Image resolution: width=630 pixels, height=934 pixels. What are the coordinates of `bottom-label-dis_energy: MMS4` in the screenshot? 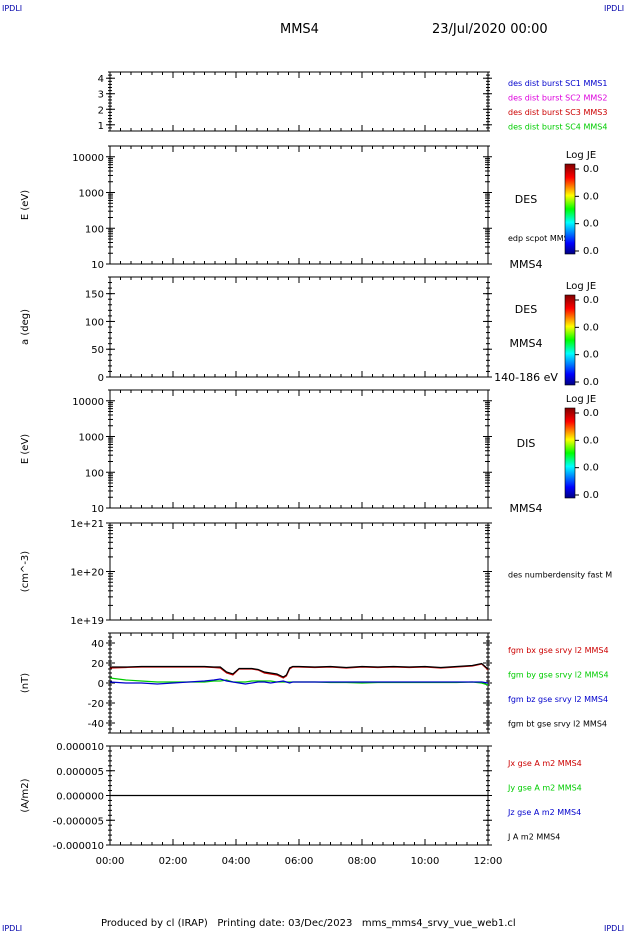 It's located at (526, 508).